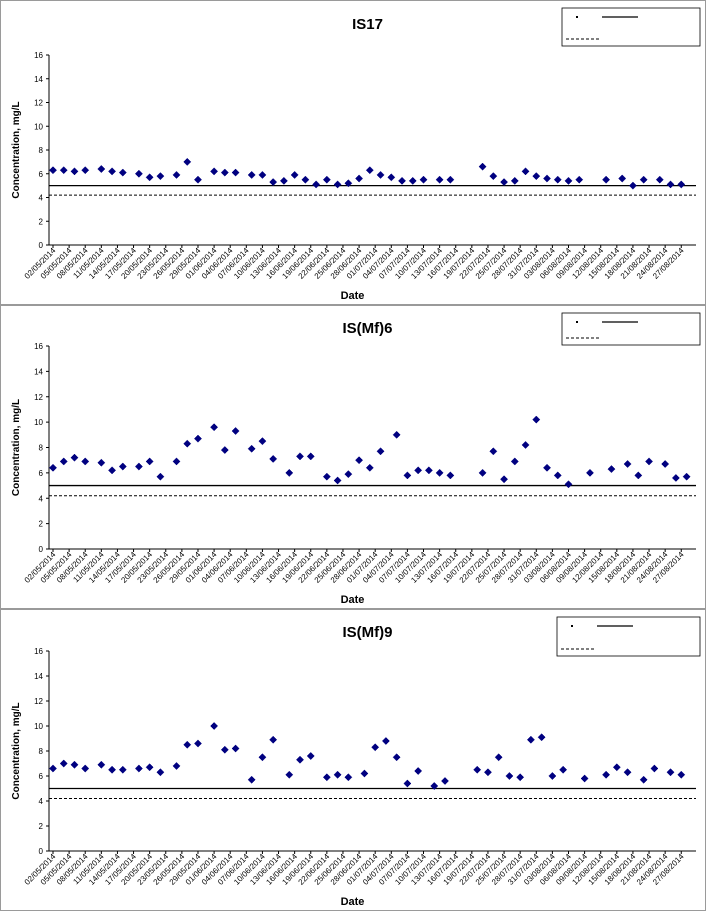 This screenshot has width=708, height=912. What do you see at coordinates (41, 221) in the screenshot?
I see `y-tick-label: 2` at bounding box center [41, 221].